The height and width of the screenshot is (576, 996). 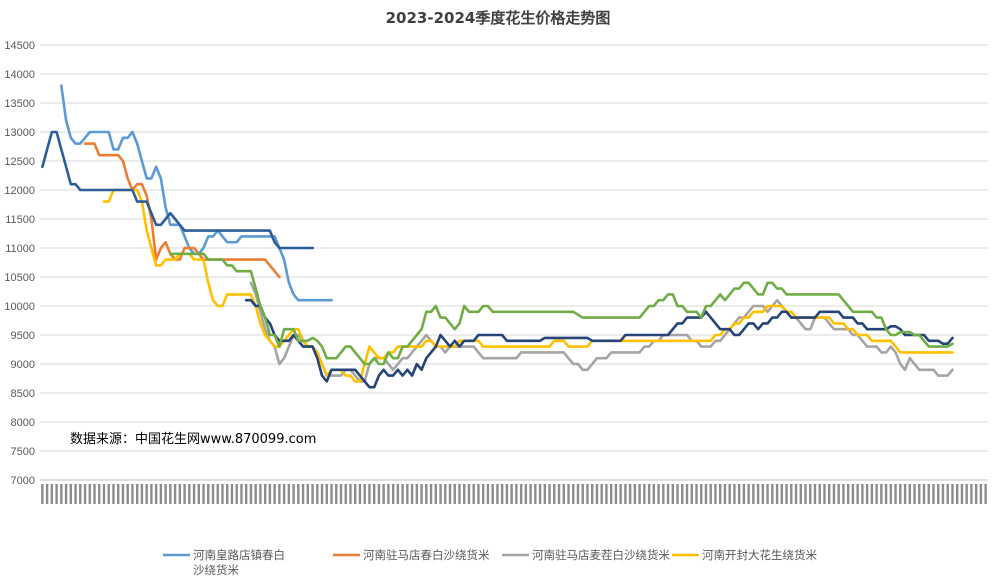 I want to click on legend-label: 河南开封大花生绕货米, so click(x=759, y=555).